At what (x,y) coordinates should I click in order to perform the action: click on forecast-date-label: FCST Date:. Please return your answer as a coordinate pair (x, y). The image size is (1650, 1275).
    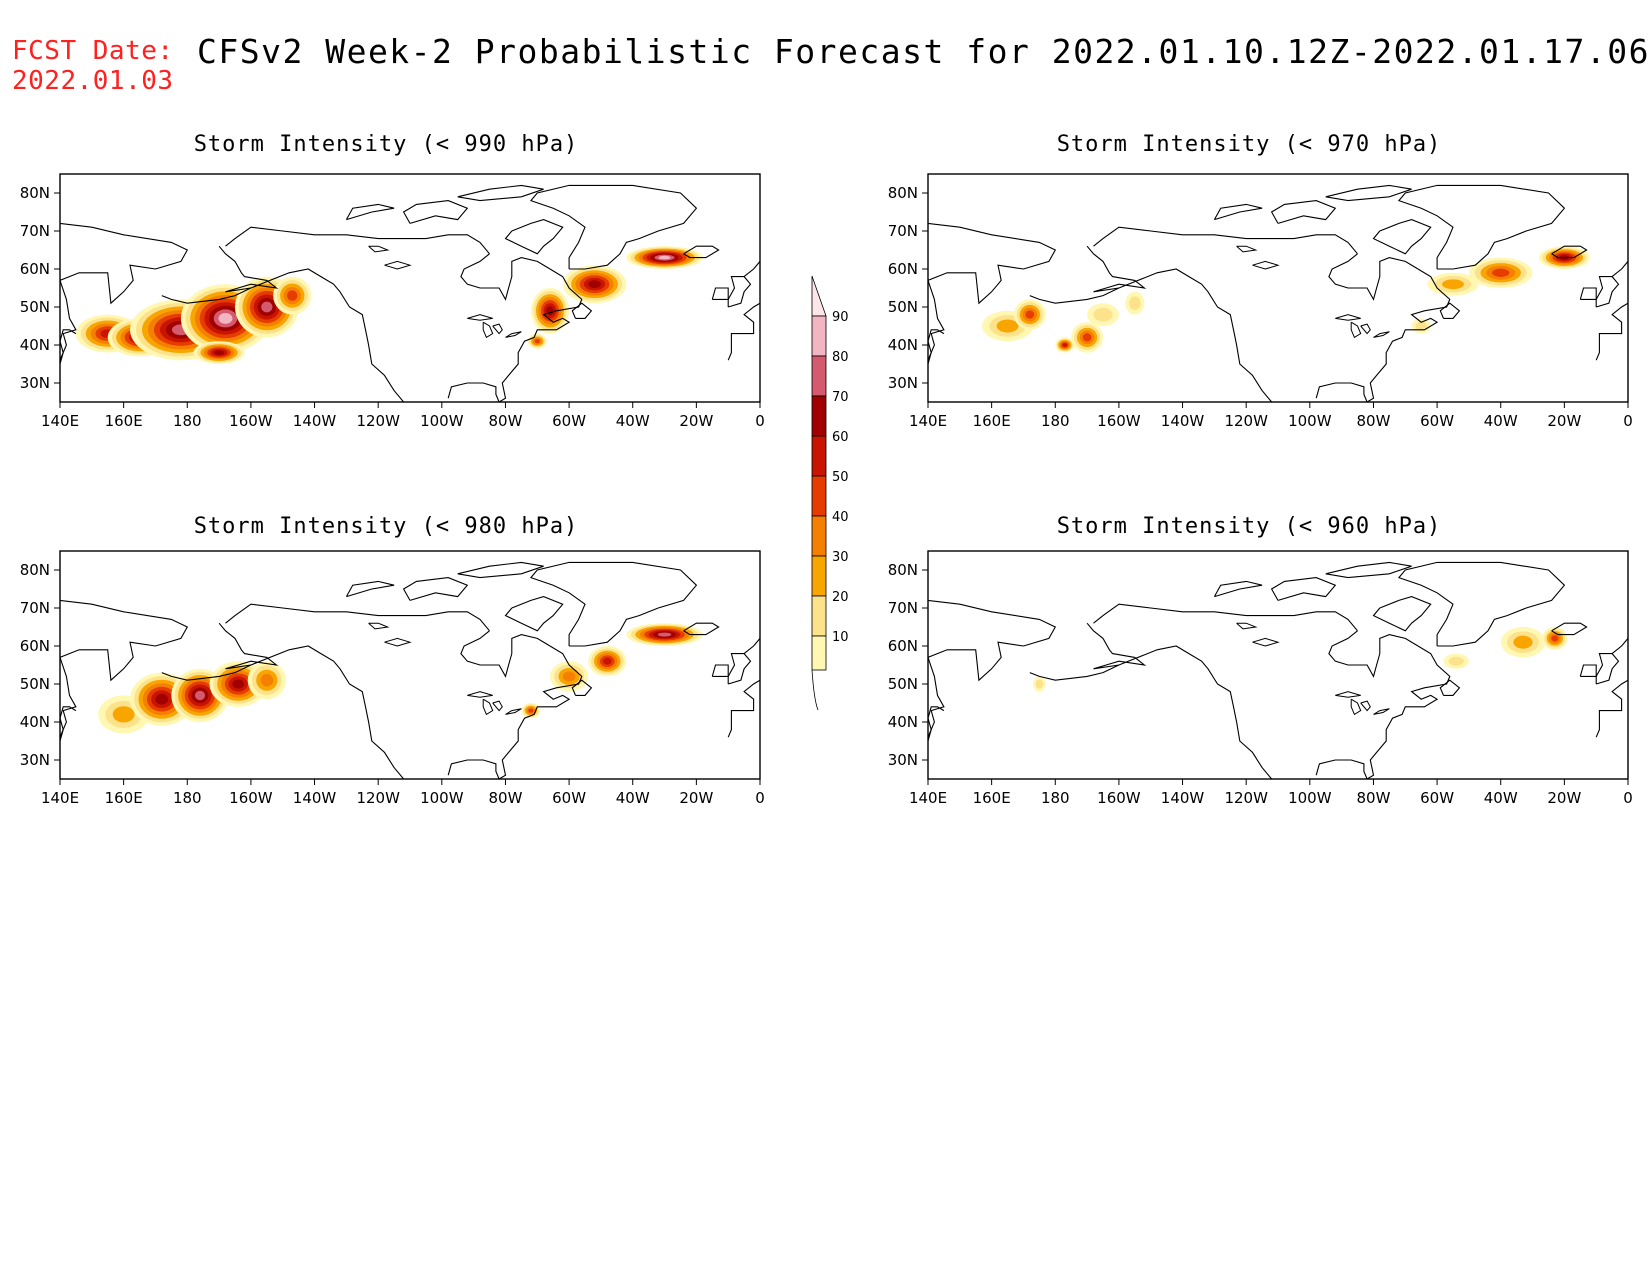
    Looking at the image, I should click on (93, 51).